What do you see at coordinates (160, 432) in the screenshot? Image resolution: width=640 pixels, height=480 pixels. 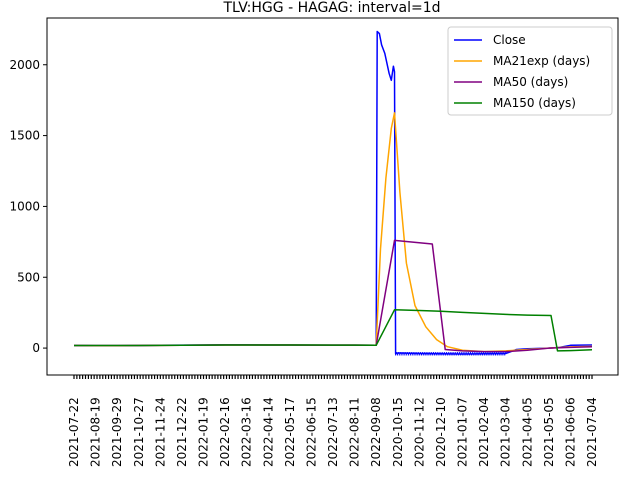 I see `x-tick-label: 2021-11-24` at bounding box center [160, 432].